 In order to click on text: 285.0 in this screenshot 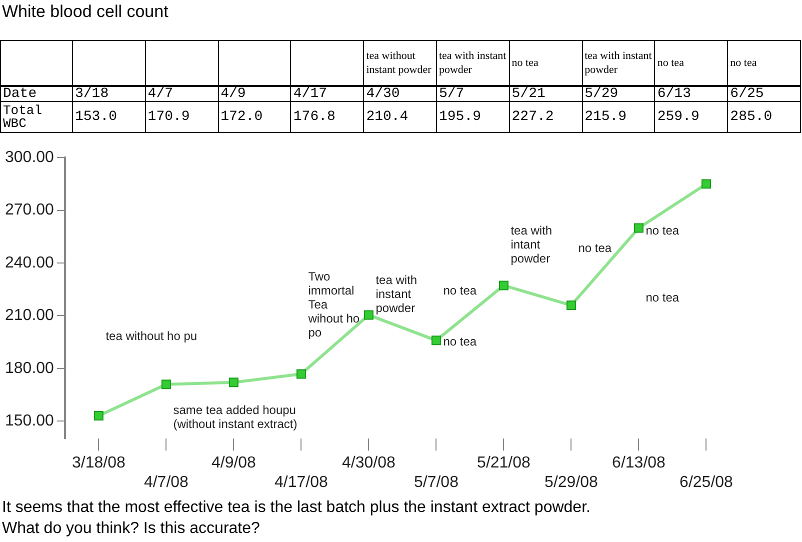, I will do `click(764, 117)`.